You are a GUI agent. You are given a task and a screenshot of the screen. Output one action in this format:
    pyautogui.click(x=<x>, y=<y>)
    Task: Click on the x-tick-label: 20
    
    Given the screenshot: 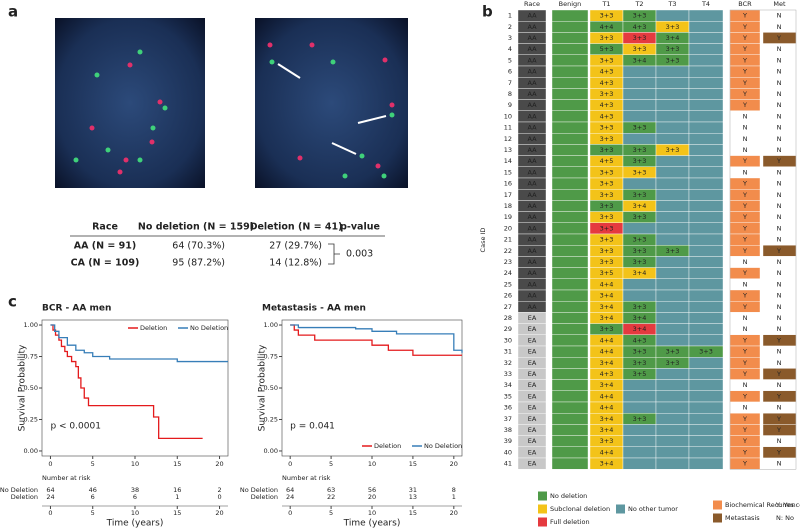 What is the action you would take?
    pyautogui.click(x=454, y=464)
    